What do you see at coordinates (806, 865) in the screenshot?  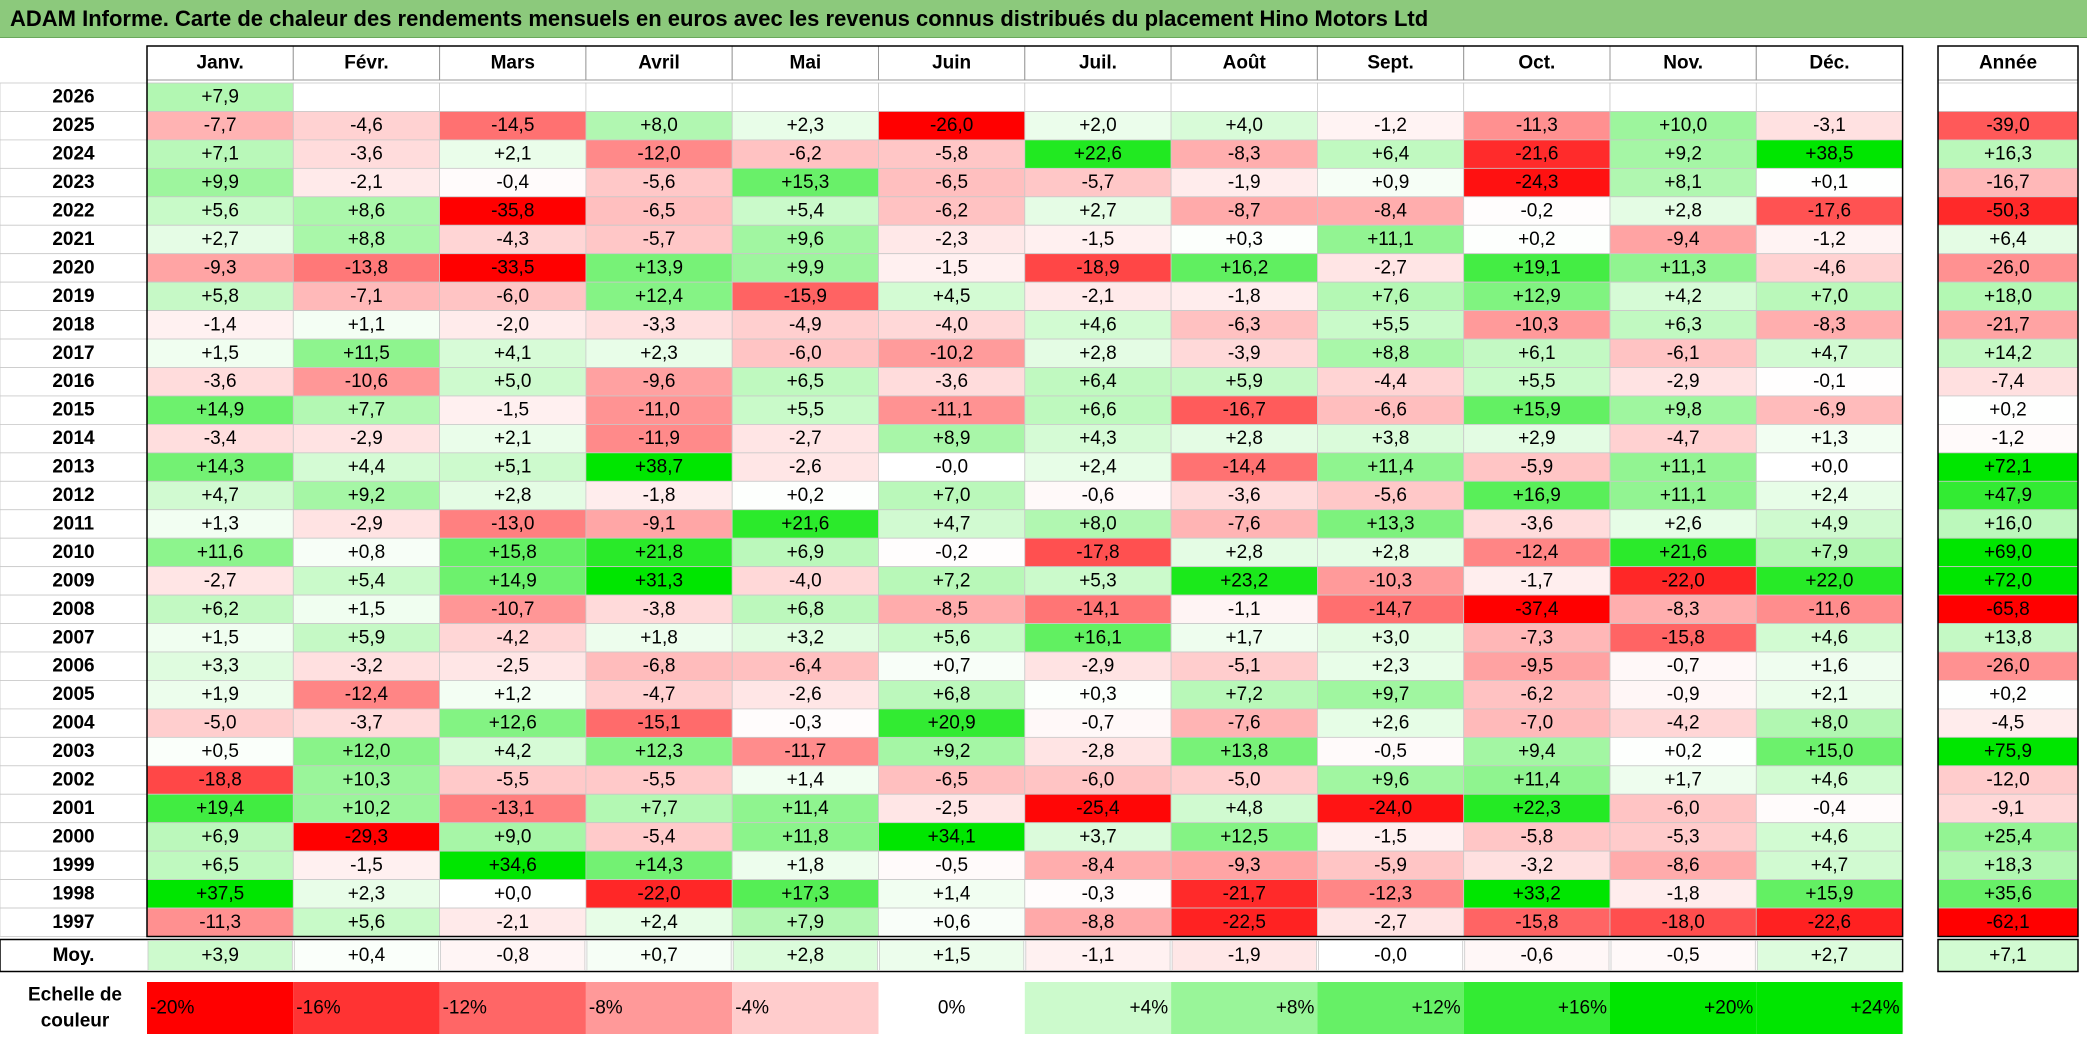 I see `cell-value: +1,8` at bounding box center [806, 865].